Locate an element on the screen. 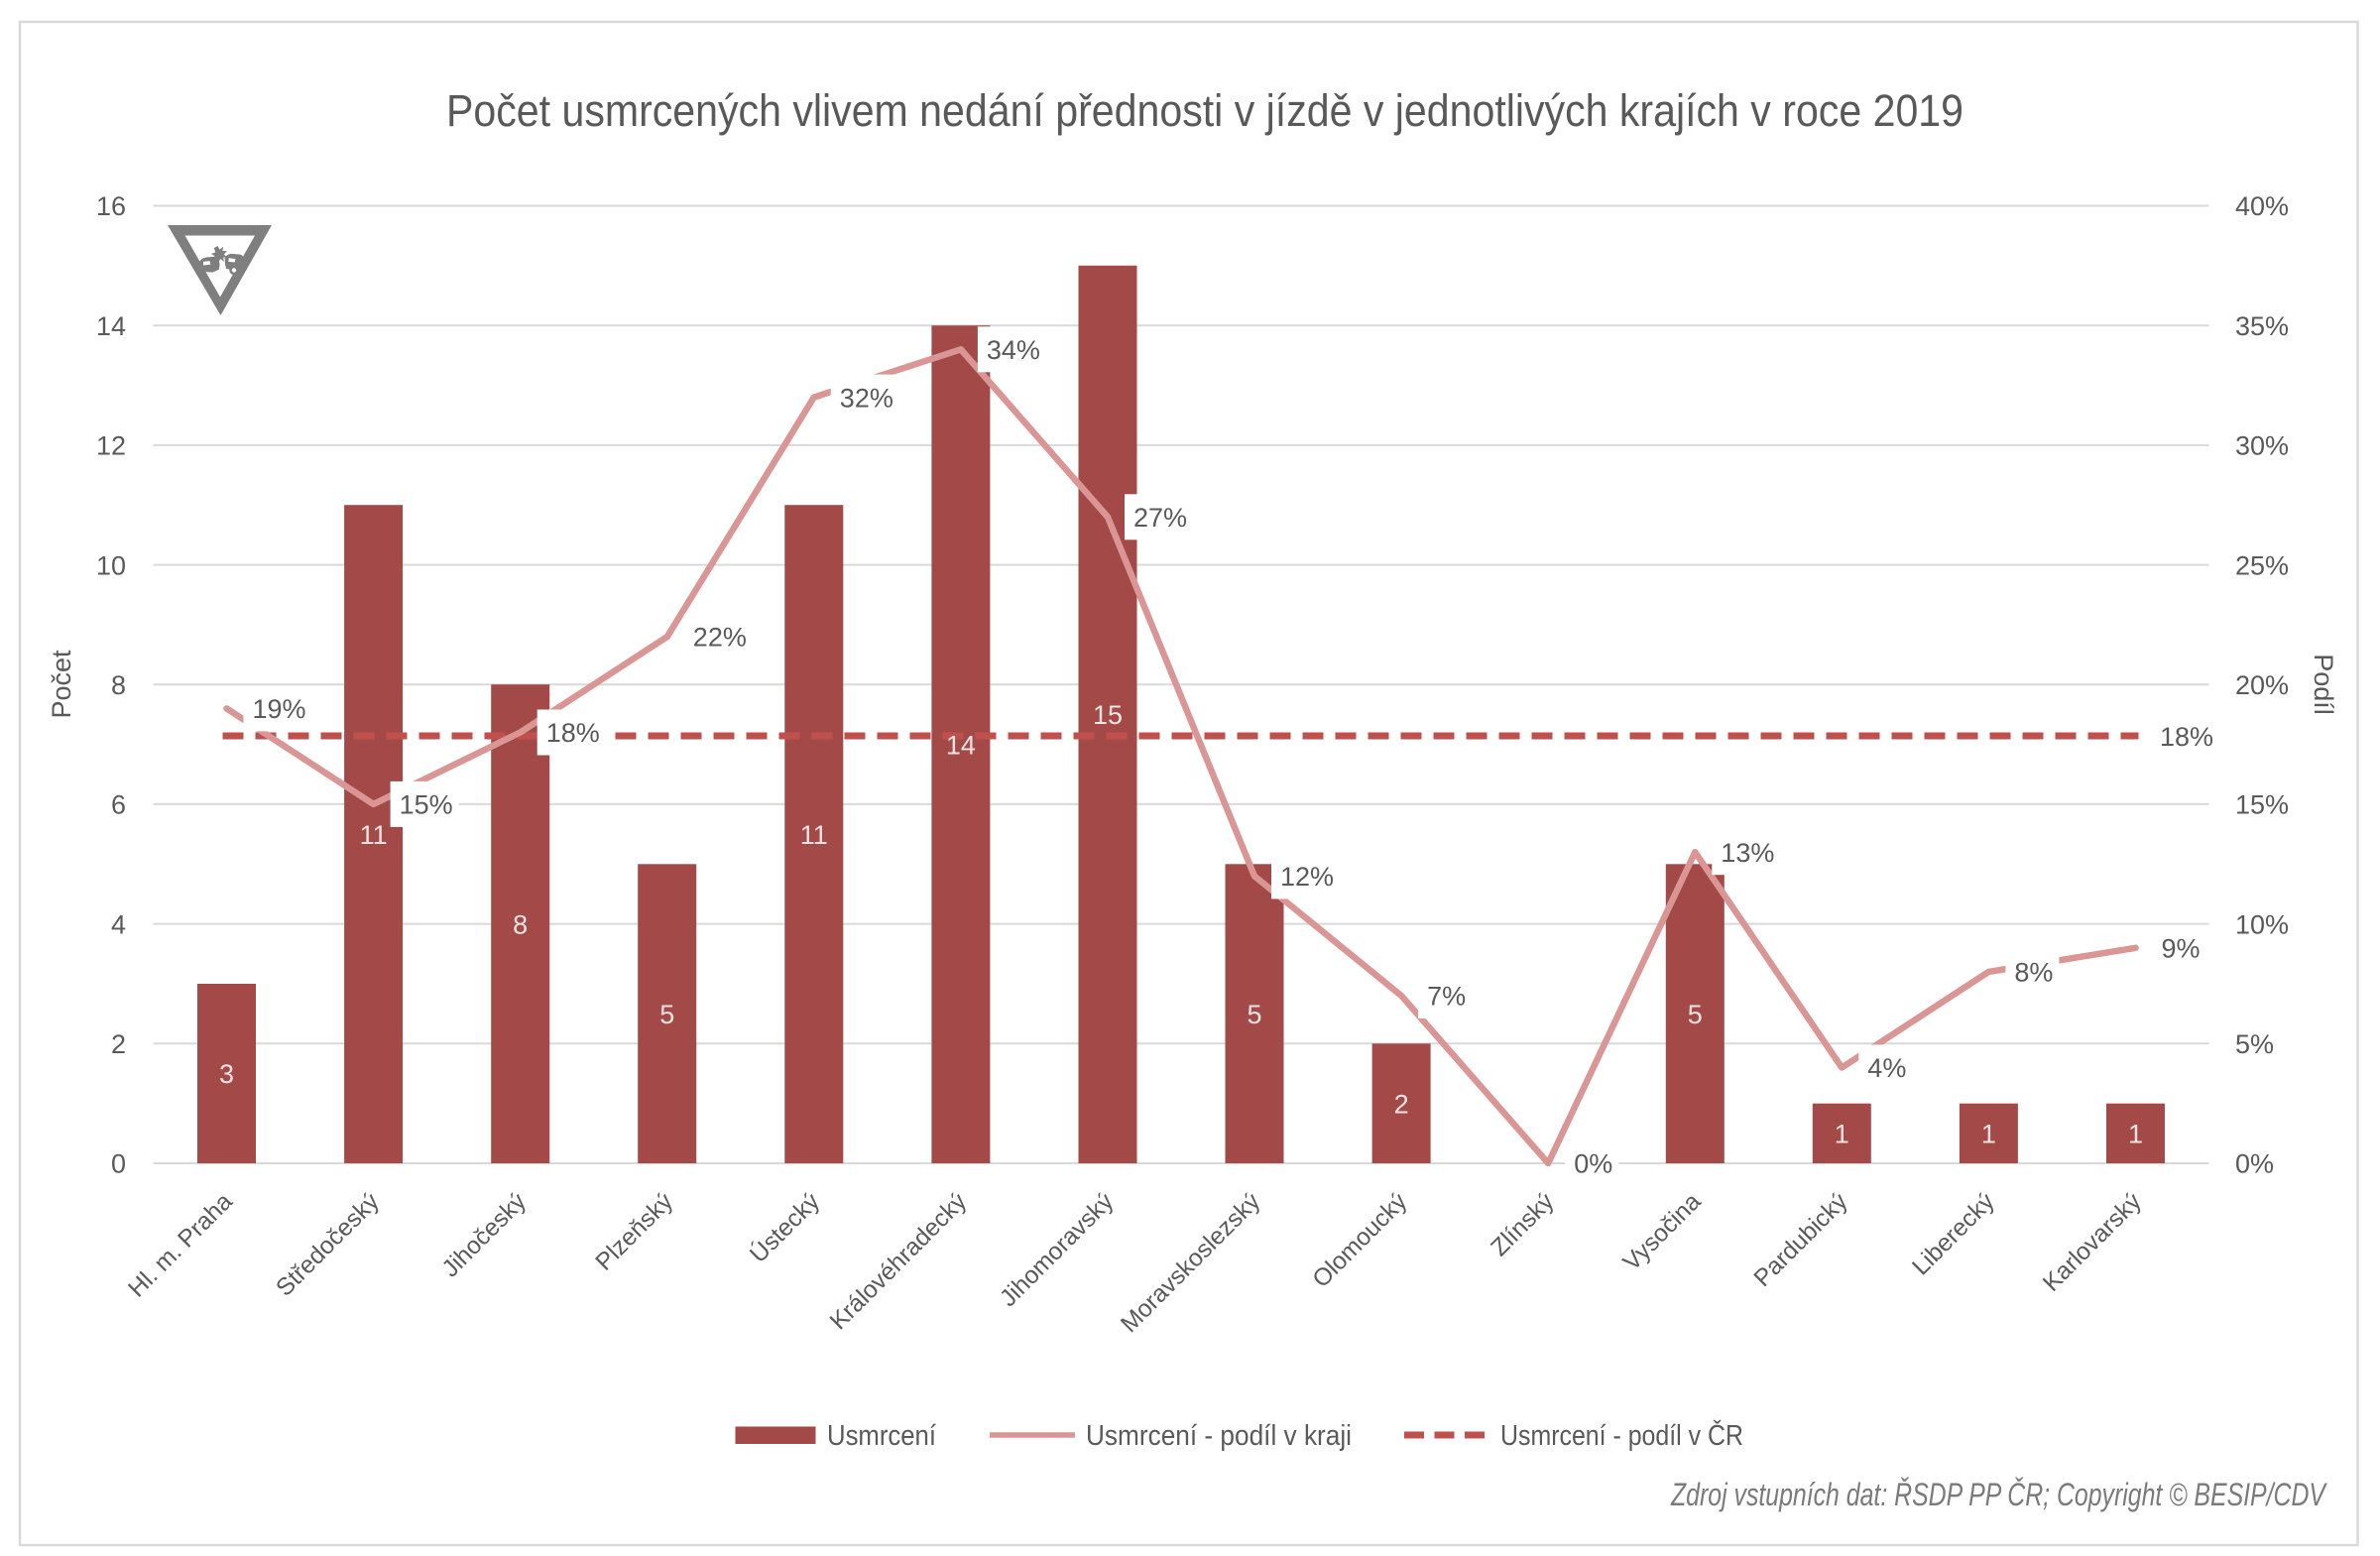  svg-text: 4% is located at coordinates (1886, 1068).